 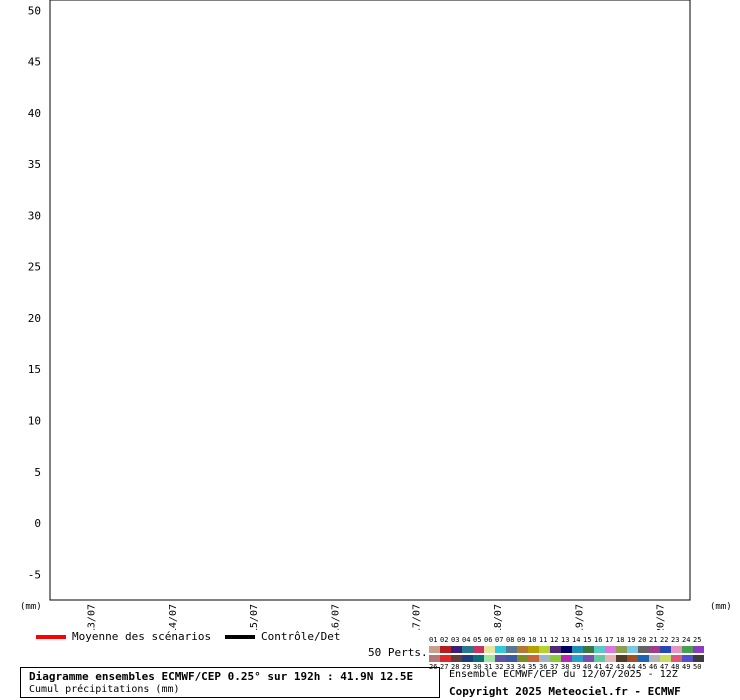 What do you see at coordinates (398, 652) in the screenshot?
I see `perturbations-label: 50 Perts.` at bounding box center [398, 652].